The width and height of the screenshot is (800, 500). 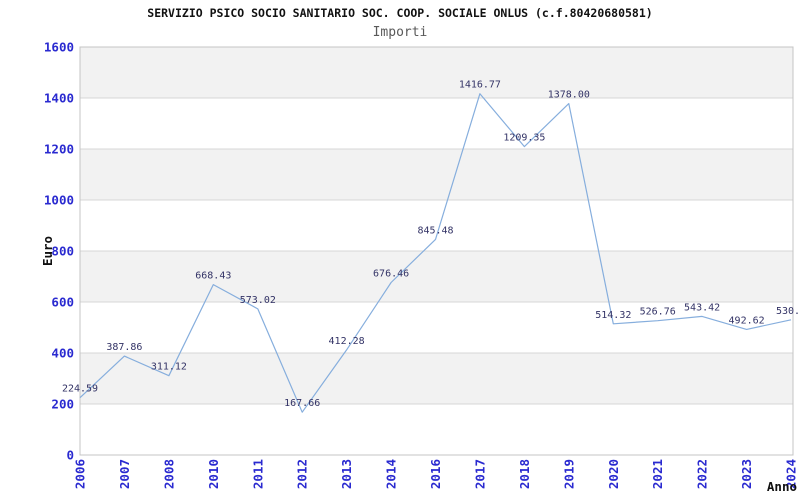 What do you see at coordinates (59, 200) in the screenshot?
I see `y-tick-label: 1000` at bounding box center [59, 200].